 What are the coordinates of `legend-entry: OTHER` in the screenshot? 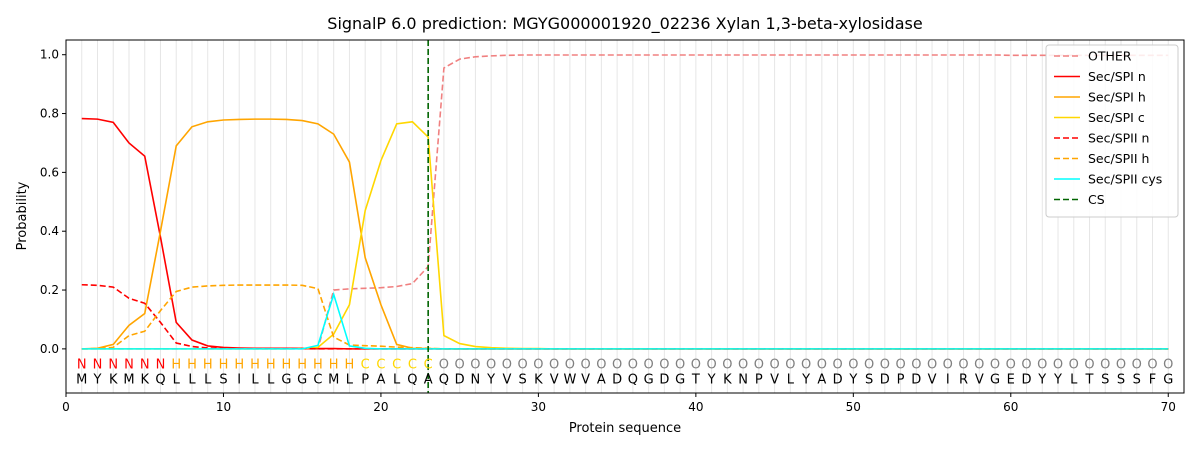 It's located at (1110, 56).